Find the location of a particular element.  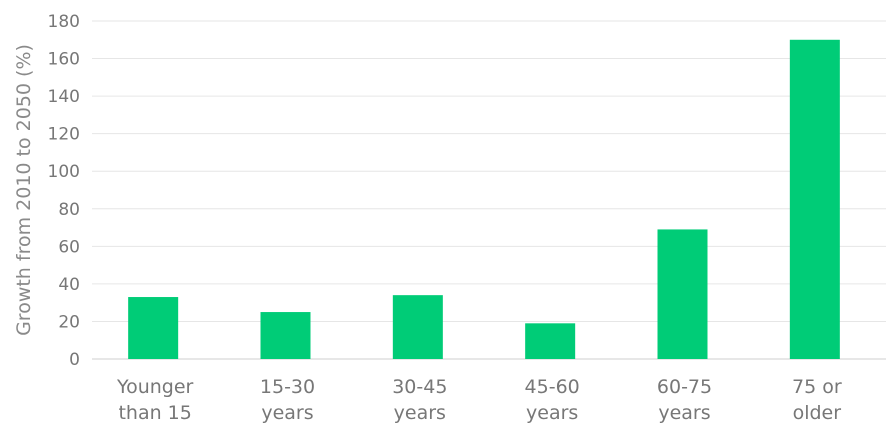

y-tick-label: 140 is located at coordinates (64, 97).